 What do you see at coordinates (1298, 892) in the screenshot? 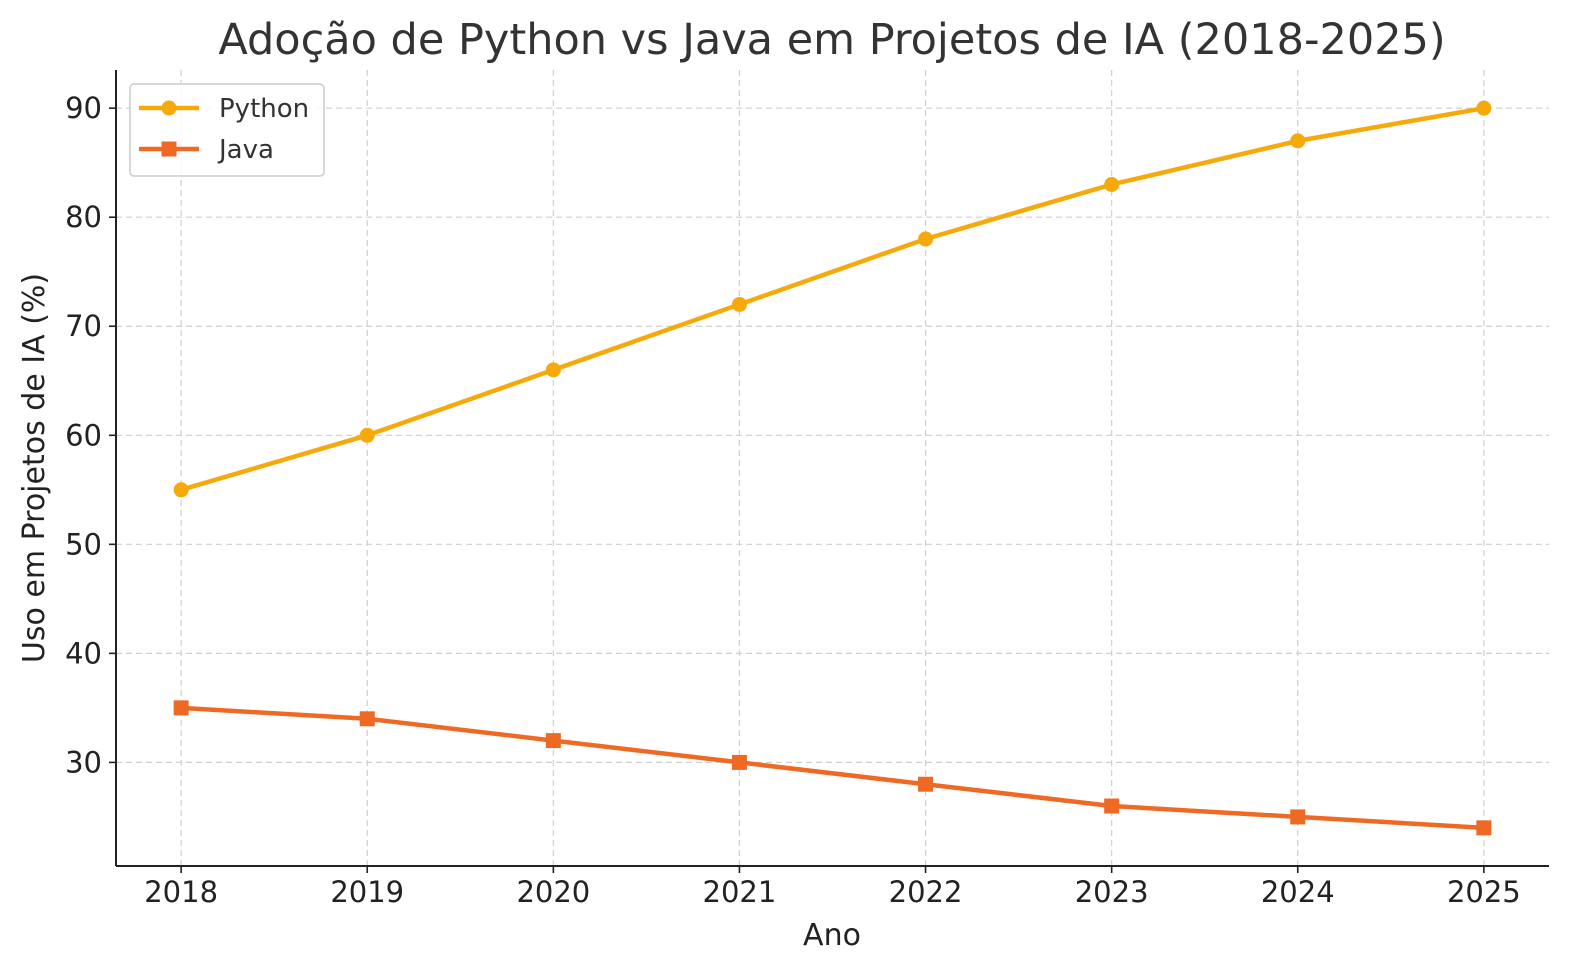
I see `x-tick-label: 2024` at bounding box center [1298, 892].